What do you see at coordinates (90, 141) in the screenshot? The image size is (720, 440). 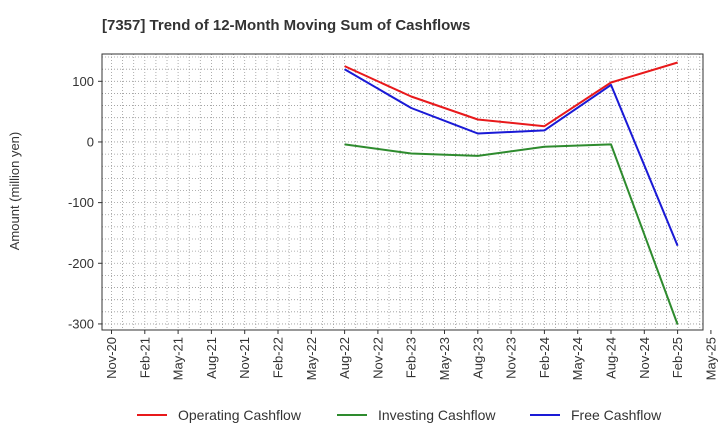 I see `y-tick-label: 0` at bounding box center [90, 141].